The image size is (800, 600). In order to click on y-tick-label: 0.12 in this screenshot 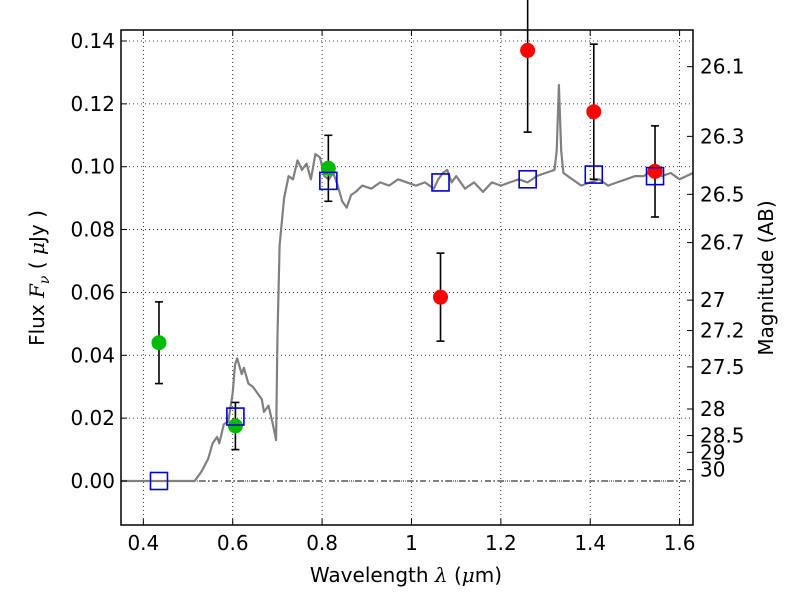, I will do `click(92, 104)`.